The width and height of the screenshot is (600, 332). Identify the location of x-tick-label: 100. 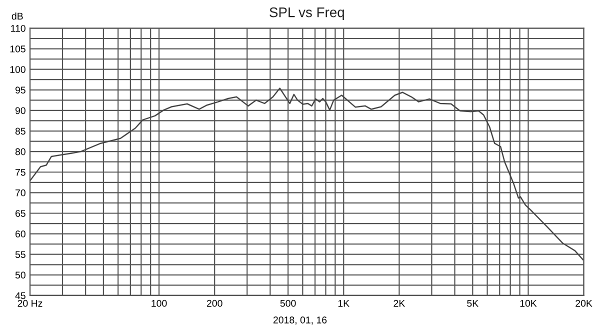
(159, 303).